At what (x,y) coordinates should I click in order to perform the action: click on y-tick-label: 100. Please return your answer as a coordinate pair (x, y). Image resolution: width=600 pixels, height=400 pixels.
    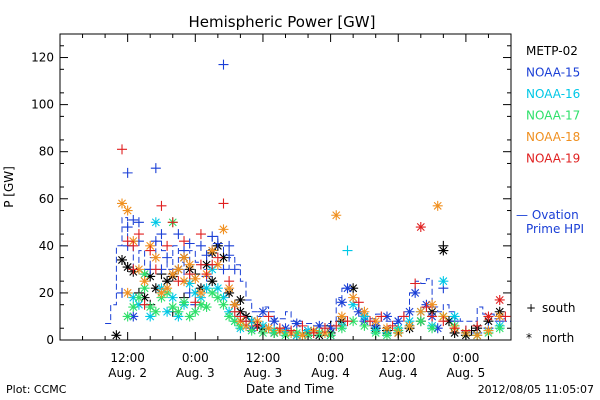
    Looking at the image, I should click on (42, 105).